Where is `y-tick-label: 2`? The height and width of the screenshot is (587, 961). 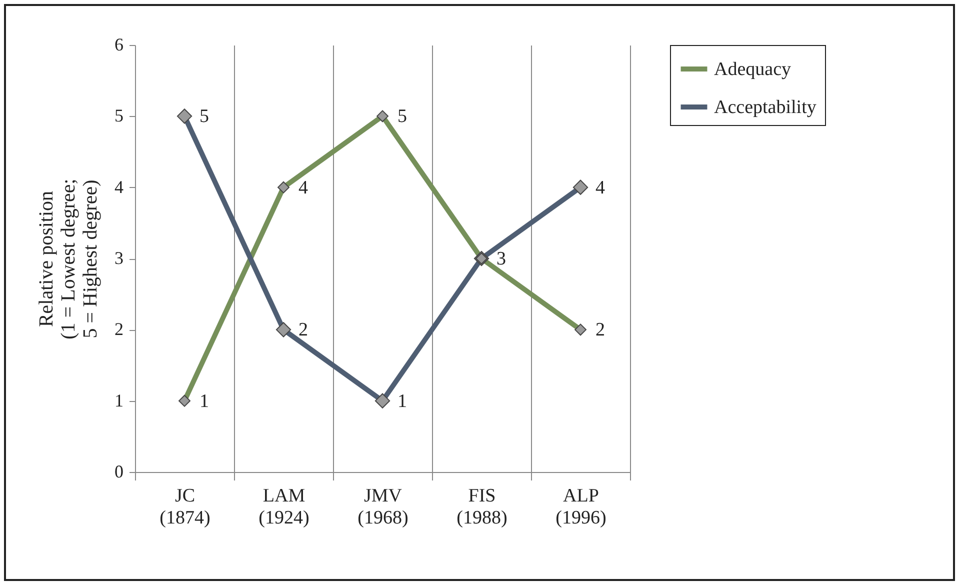 y-tick-label: 2 is located at coordinates (119, 329).